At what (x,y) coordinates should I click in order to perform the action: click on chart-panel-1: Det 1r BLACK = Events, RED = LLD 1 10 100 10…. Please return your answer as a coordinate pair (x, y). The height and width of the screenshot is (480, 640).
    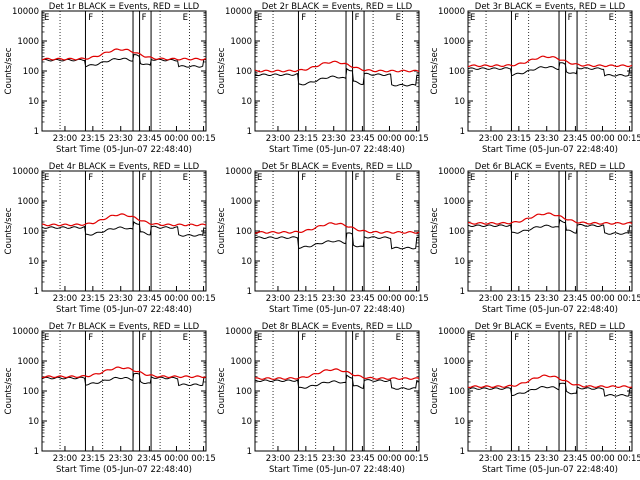
    Looking at the image, I should click on (110, 78).